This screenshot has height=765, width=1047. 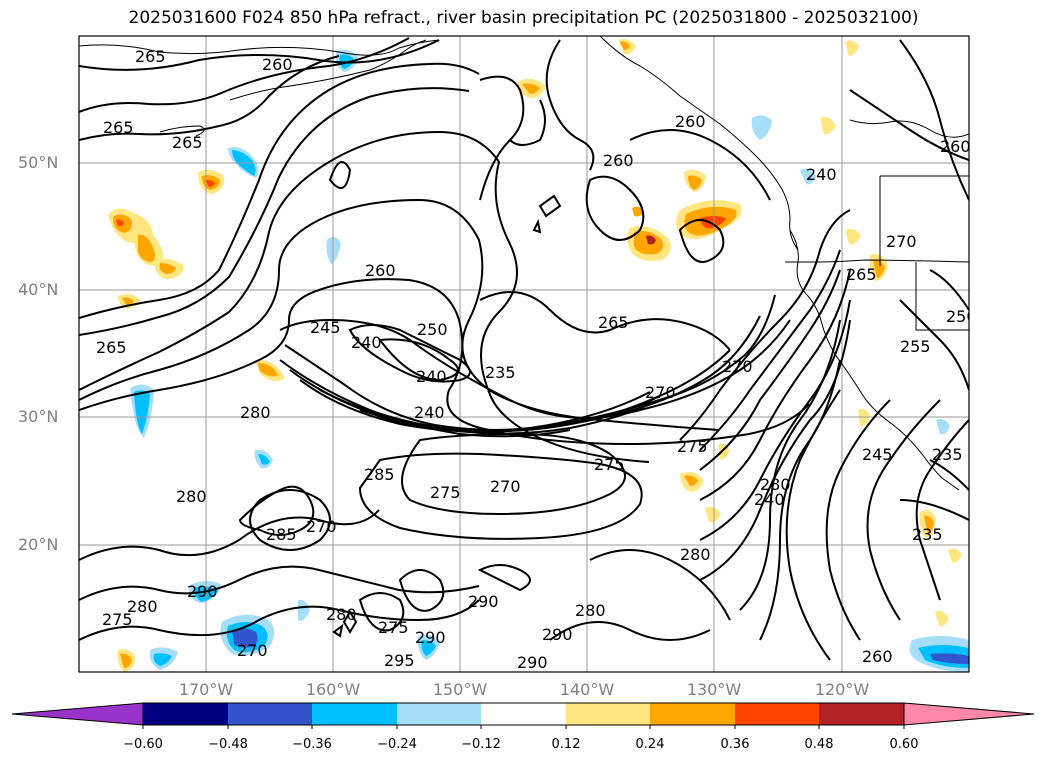 I want to click on lon-label-130w: 130°W, so click(x=714, y=689).